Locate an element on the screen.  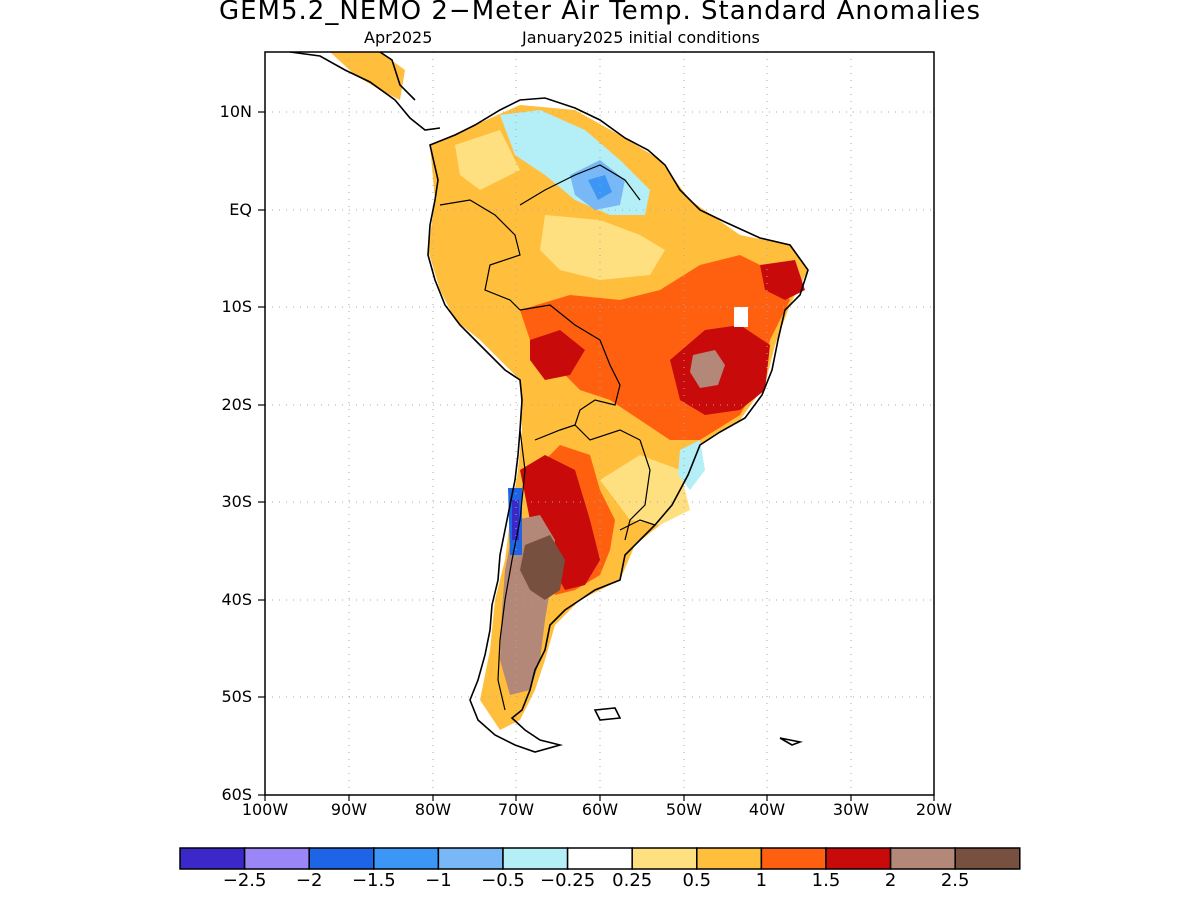
falkland-islands is located at coordinates (607, 714).